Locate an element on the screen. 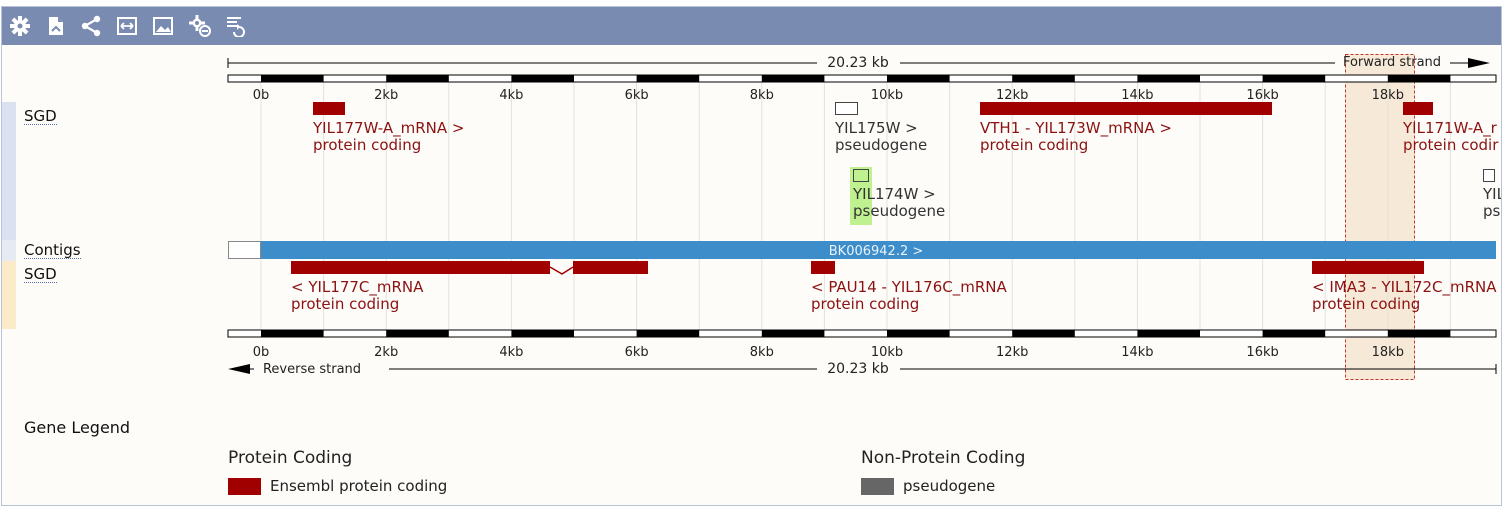 The height and width of the screenshot is (513, 1506). ruler-length-top: 20.23 kb is located at coordinates (858, 63).